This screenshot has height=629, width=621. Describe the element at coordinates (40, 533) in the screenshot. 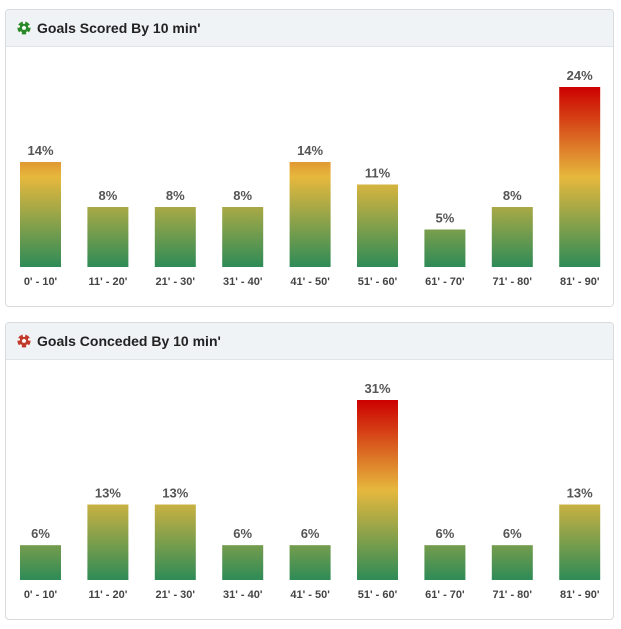

I see `value-label-conceded-0: 6%` at that location.